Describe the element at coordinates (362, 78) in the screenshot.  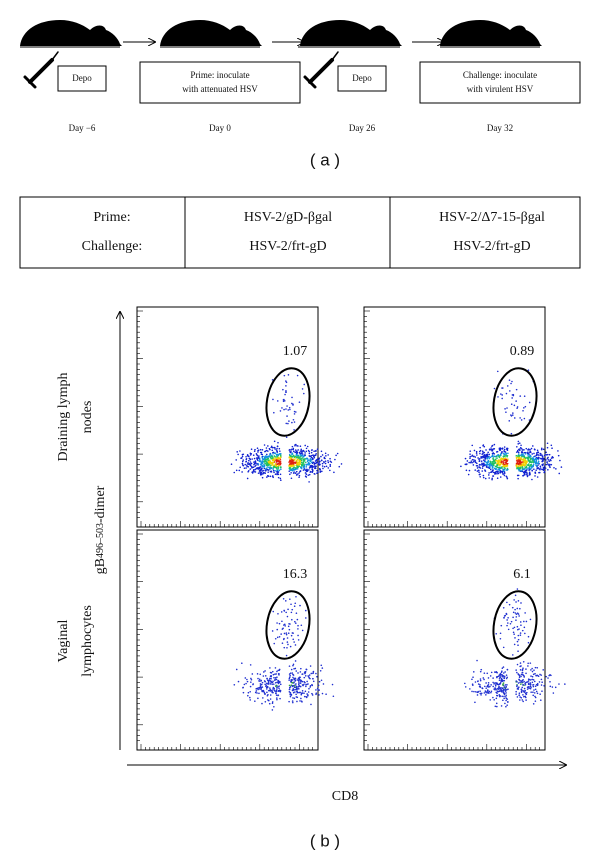
I see `step-box` at that location.